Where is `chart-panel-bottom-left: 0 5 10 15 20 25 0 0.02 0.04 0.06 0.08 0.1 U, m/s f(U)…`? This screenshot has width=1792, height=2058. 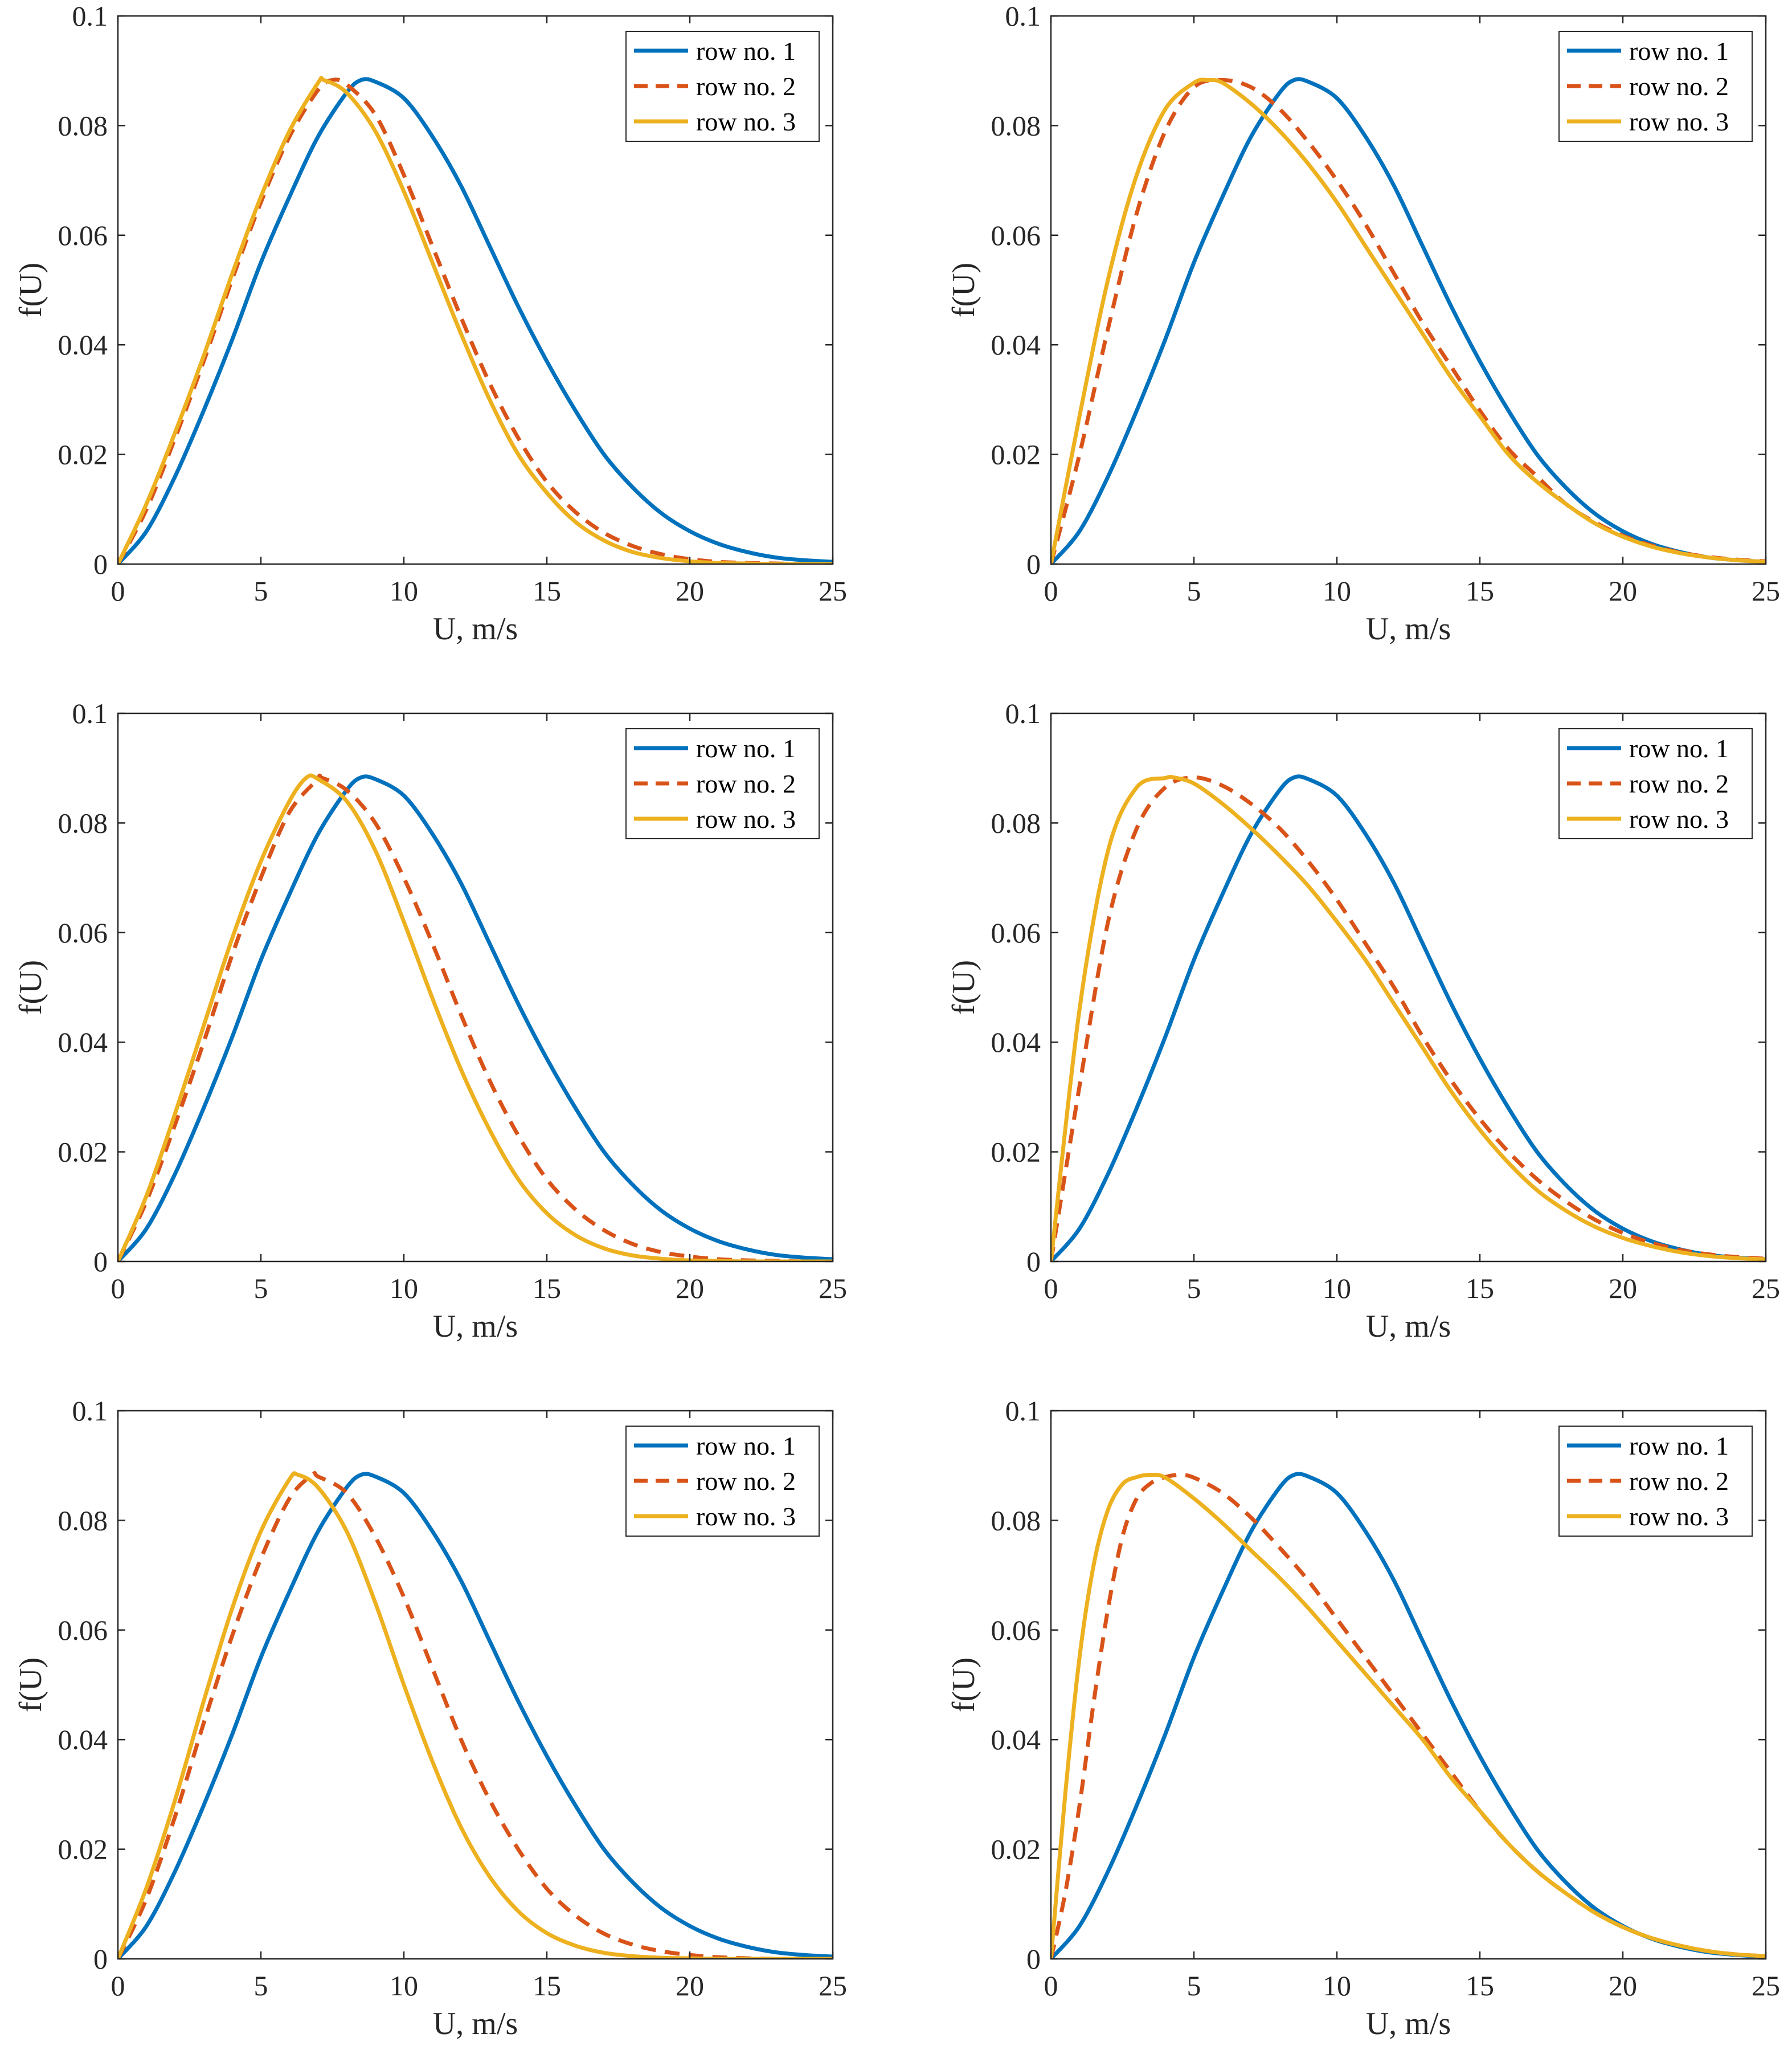
chart-panel-bottom-left: 0 5 10 15 20 25 0 0.02 0.04 0.06 0.08 0.1 U, m/s f(U)… is located at coordinates (430, 1718).